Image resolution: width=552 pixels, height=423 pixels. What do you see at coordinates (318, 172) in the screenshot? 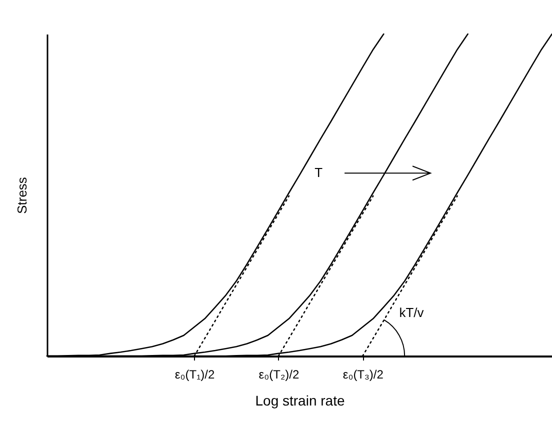
I see `annotation: T` at bounding box center [318, 172].